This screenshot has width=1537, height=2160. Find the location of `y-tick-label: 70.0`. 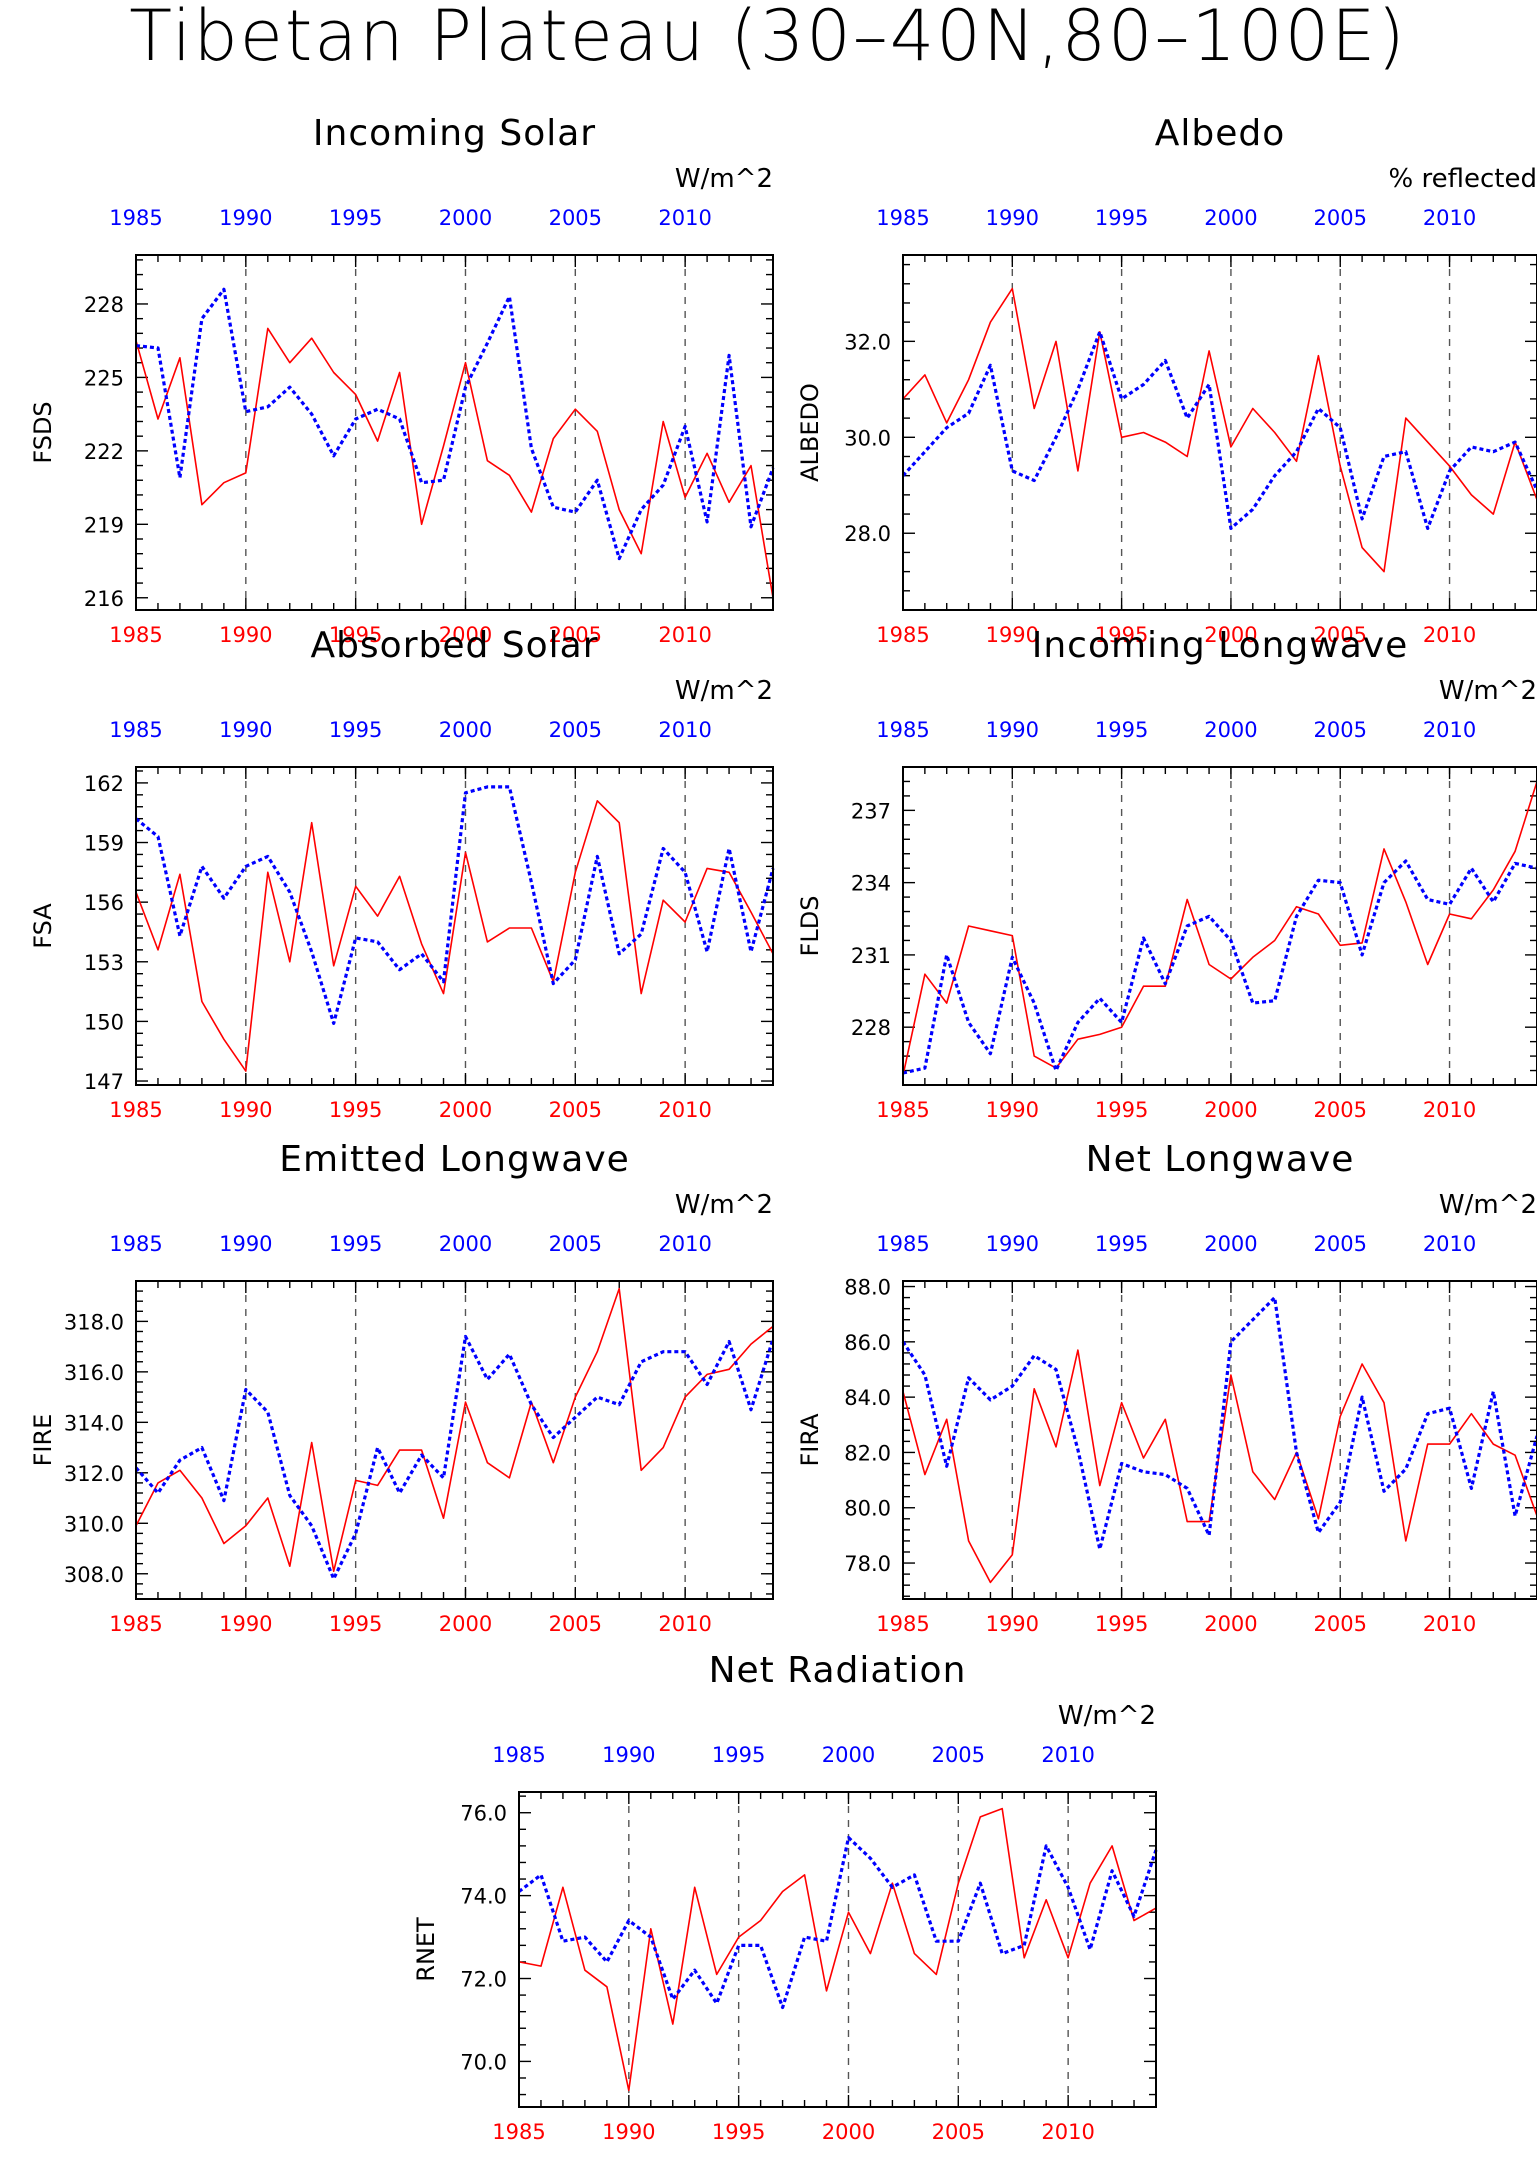

y-tick-label: 70.0 is located at coordinates (483, 2062).